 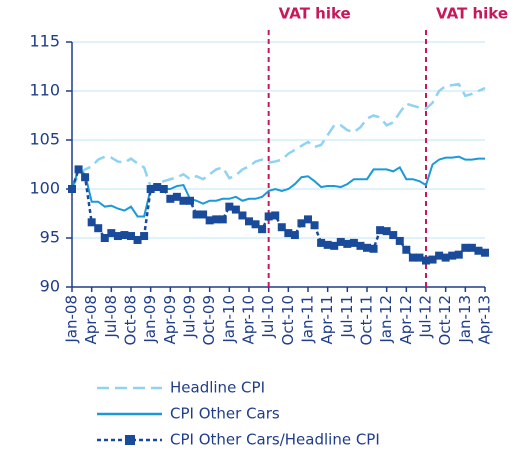 I want to click on x-tick-label: Jan-10, so click(x=229, y=319).